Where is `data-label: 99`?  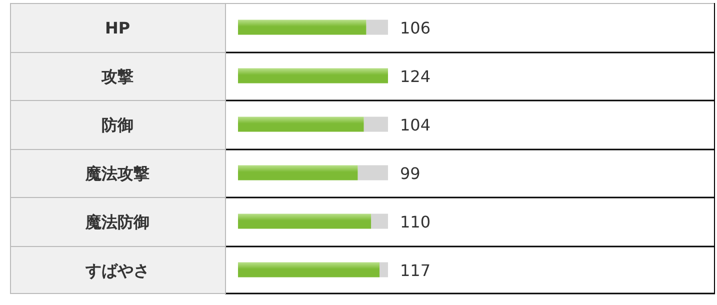
data-label: 99 is located at coordinates (410, 173).